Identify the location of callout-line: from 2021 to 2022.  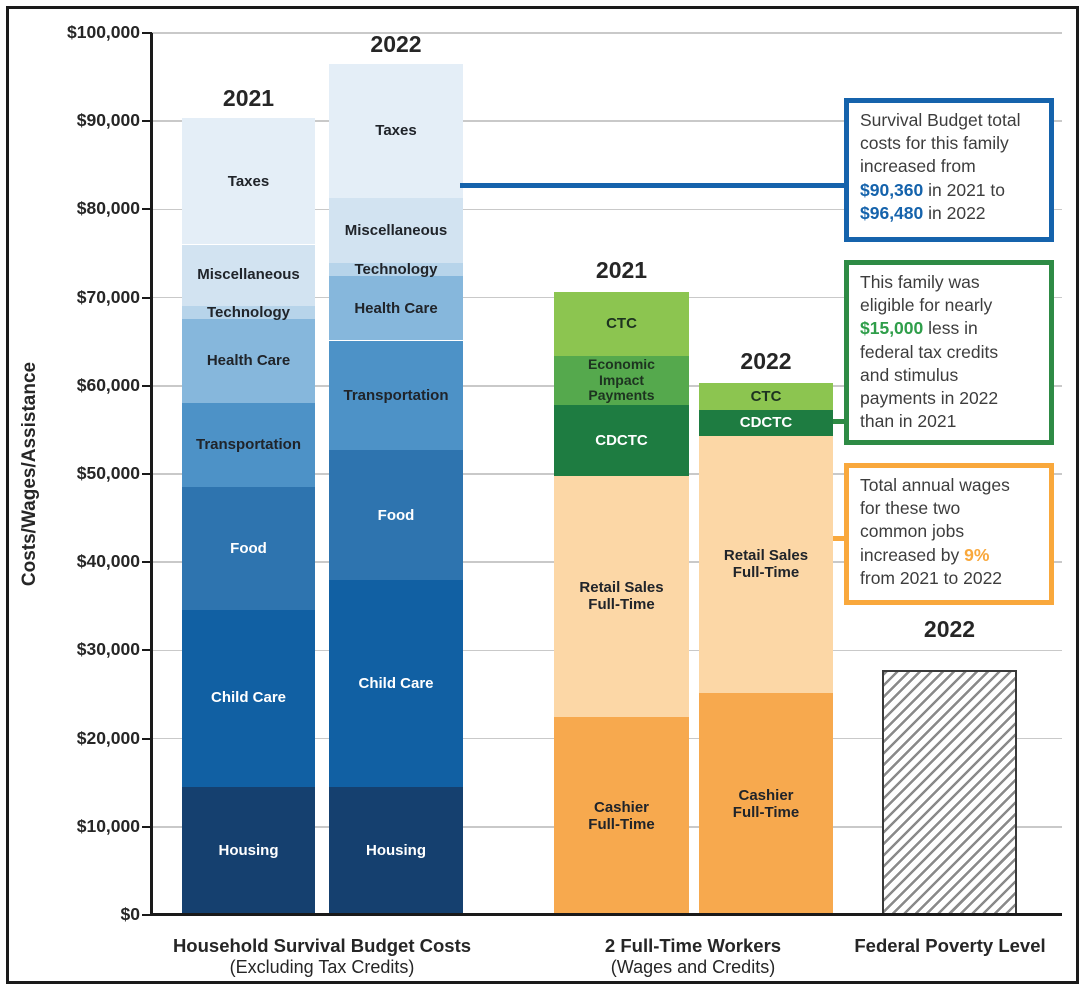
(949, 578).